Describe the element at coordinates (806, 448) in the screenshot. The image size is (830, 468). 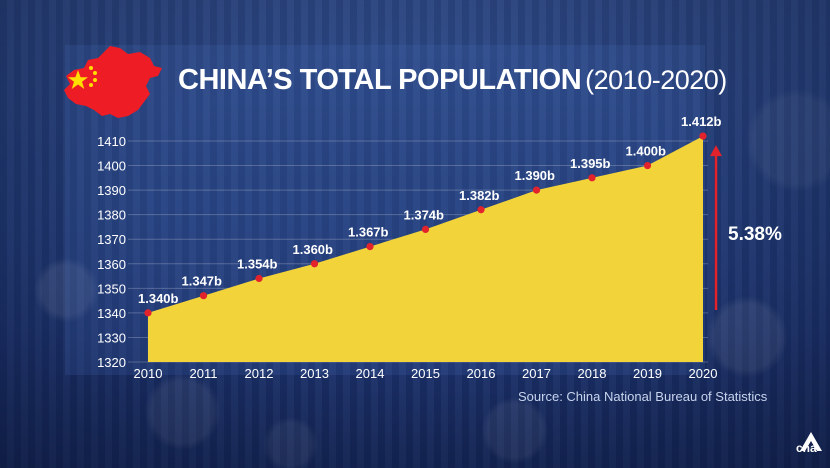
I see `cna-logo-text: cna` at that location.